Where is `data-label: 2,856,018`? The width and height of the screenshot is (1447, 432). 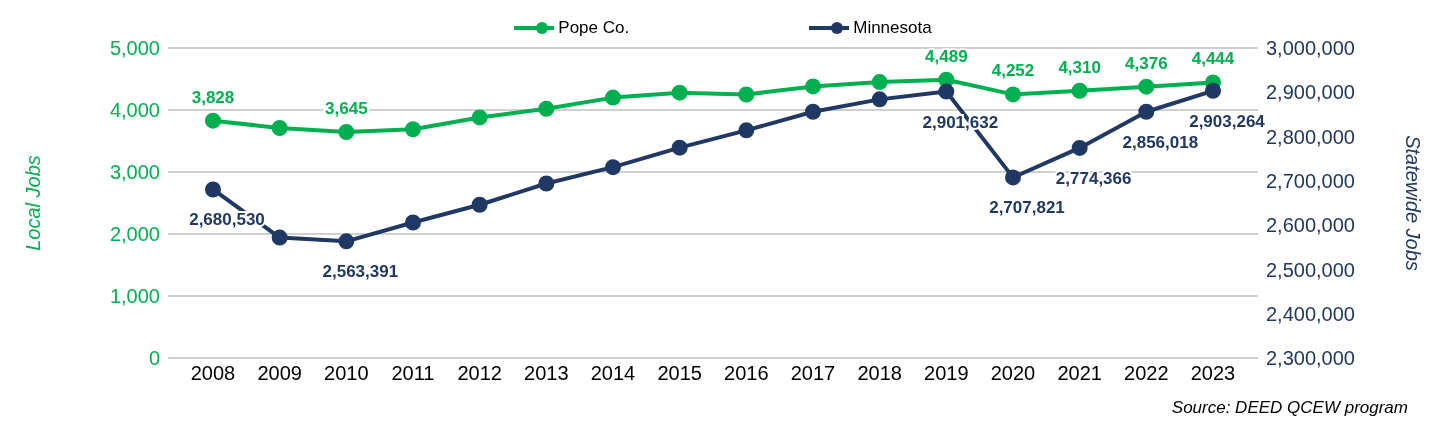 data-label: 2,856,018 is located at coordinates (1160, 142).